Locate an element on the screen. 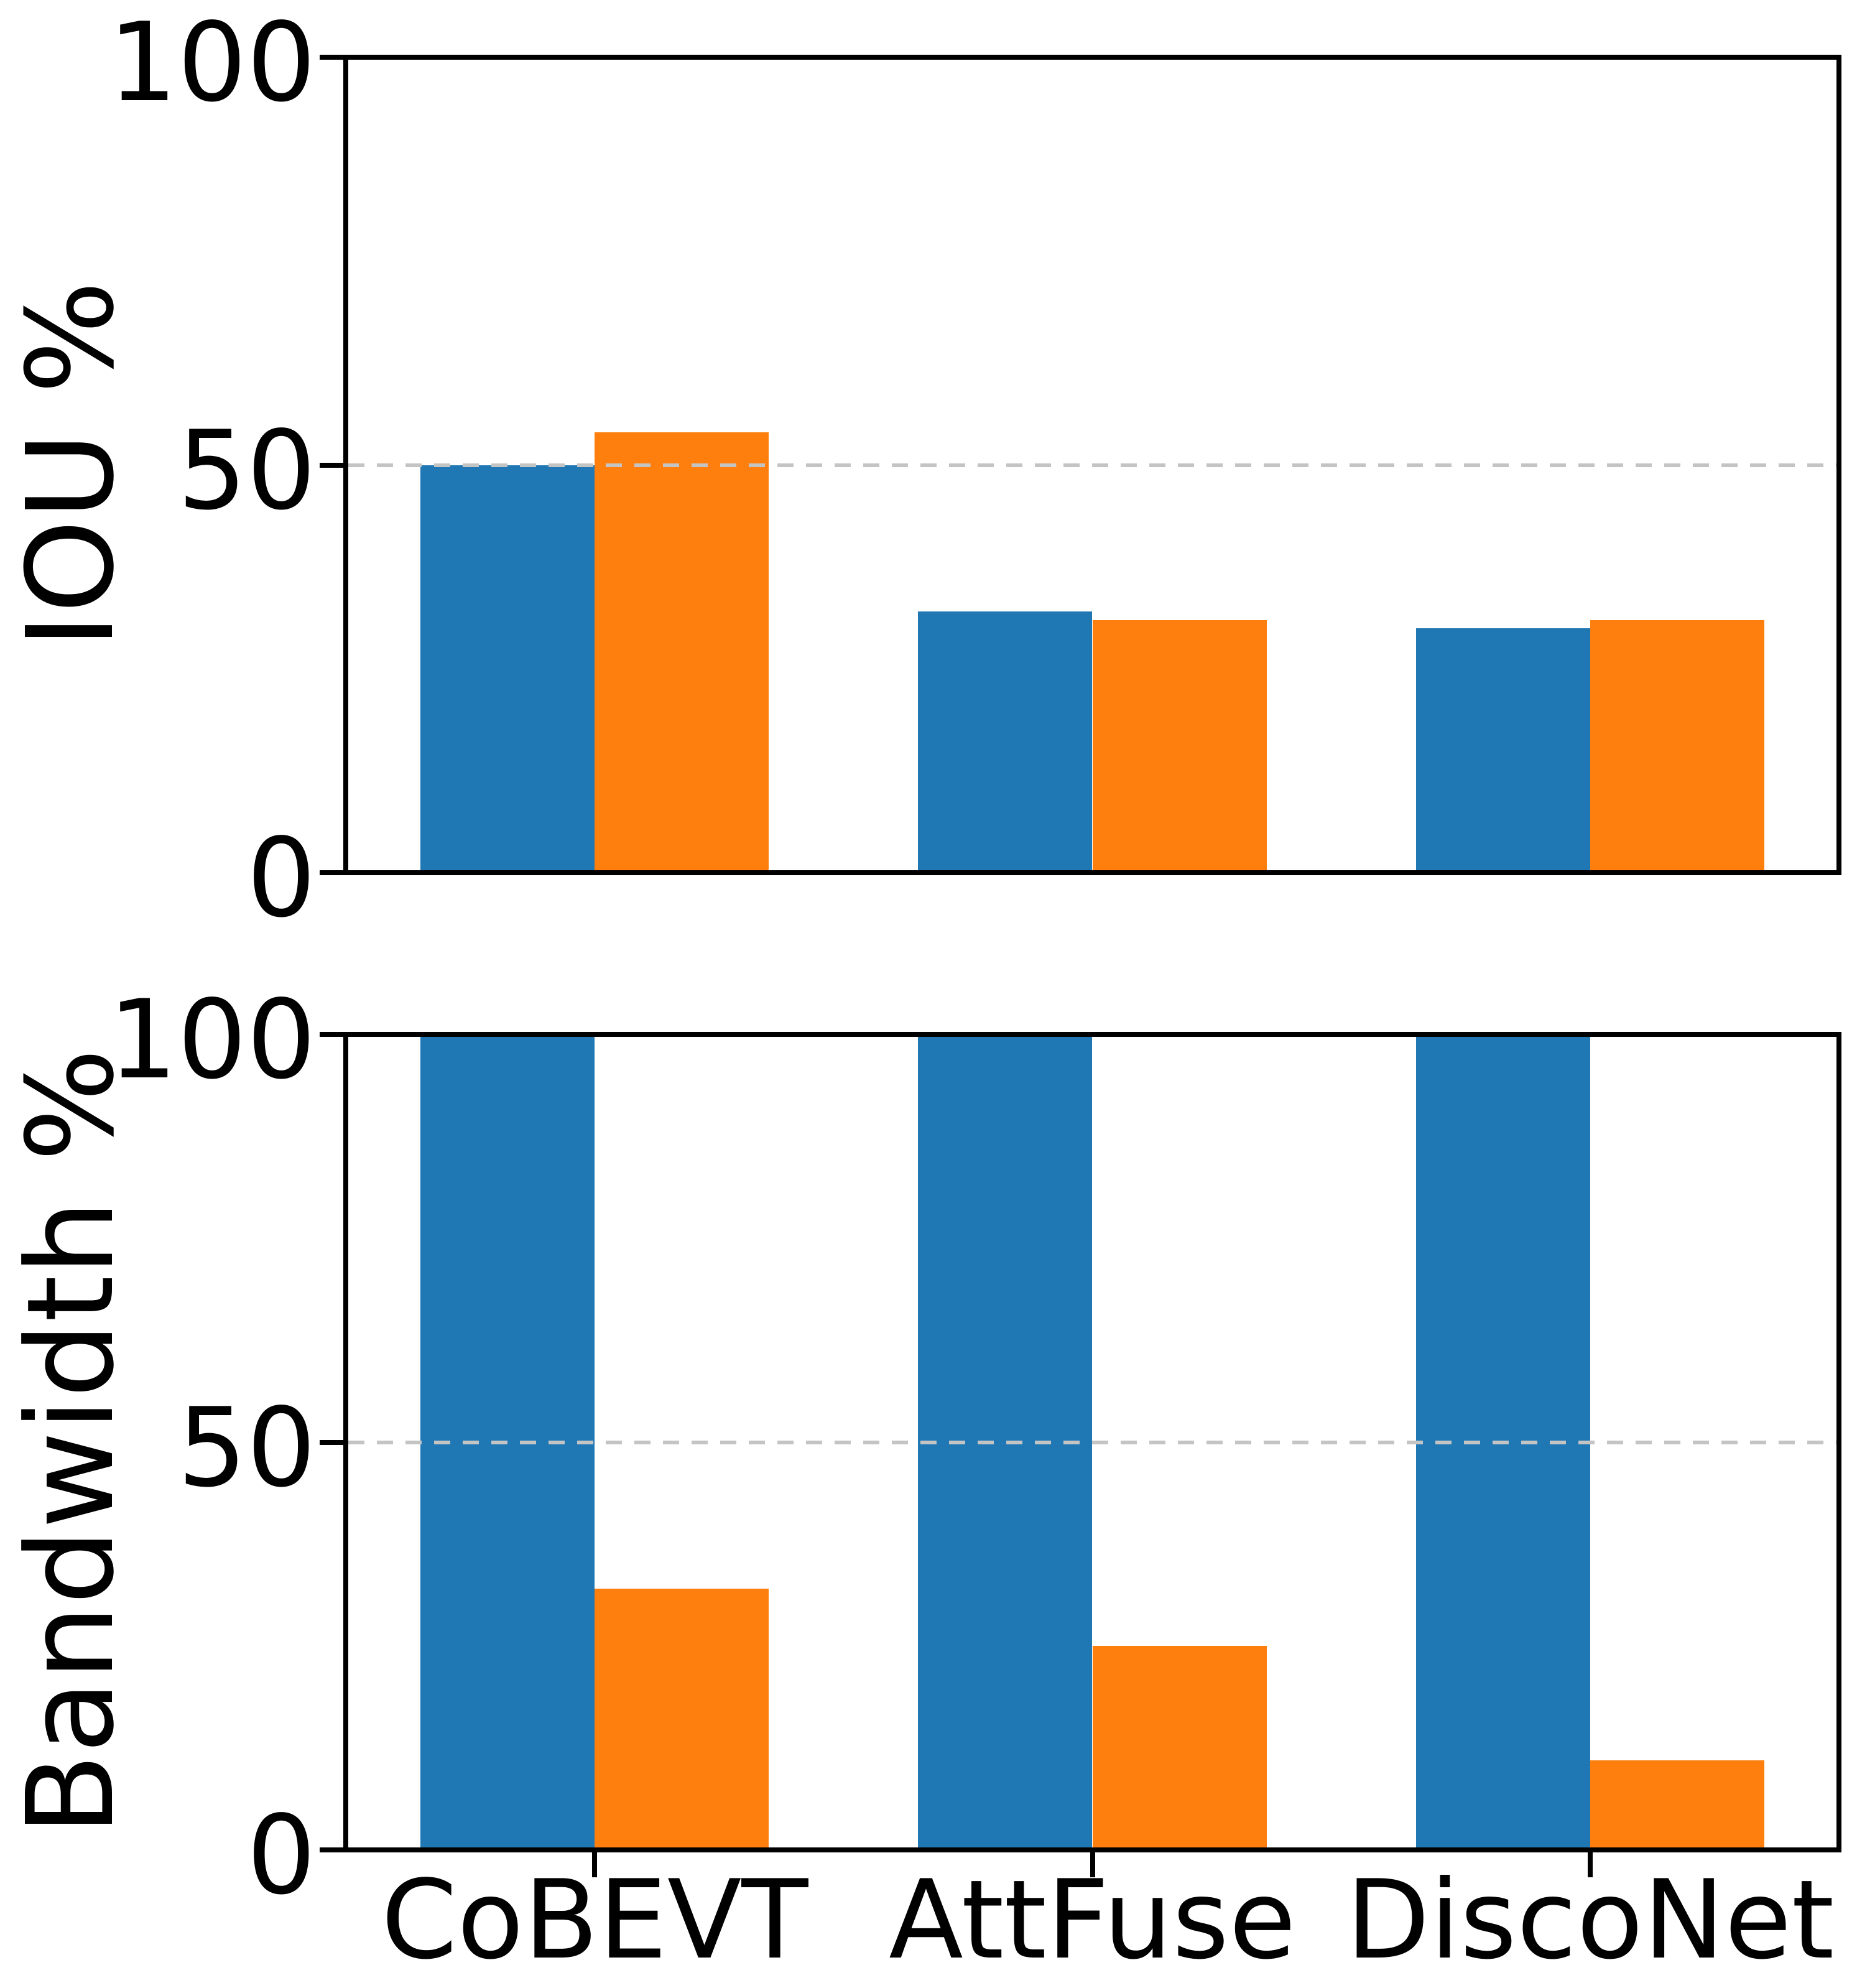 Image resolution: width=1857 pixels, height=1988 pixels. bandwidth-axis-label: Bandwidth % is located at coordinates (71, 1442).